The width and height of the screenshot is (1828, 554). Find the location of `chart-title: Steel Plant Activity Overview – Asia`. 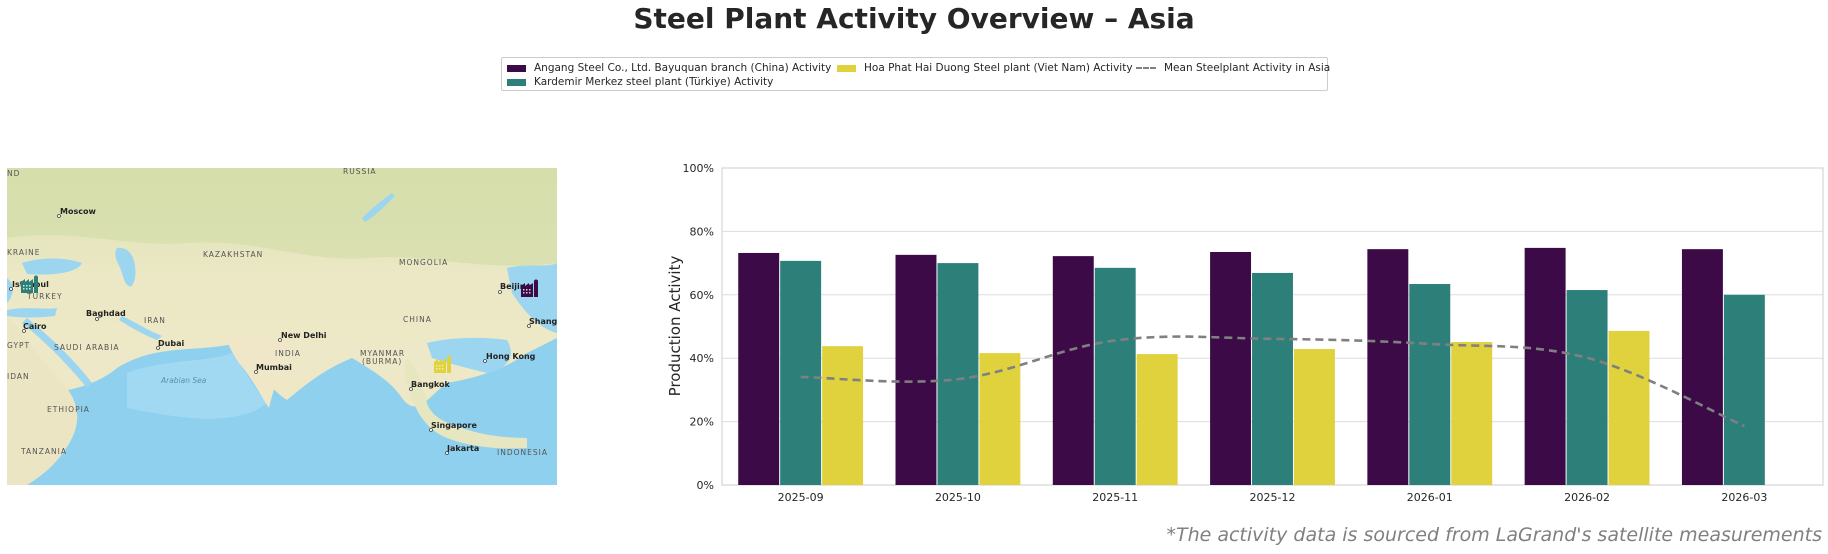

chart-title: Steel Plant Activity Overview – Asia is located at coordinates (914, 18).